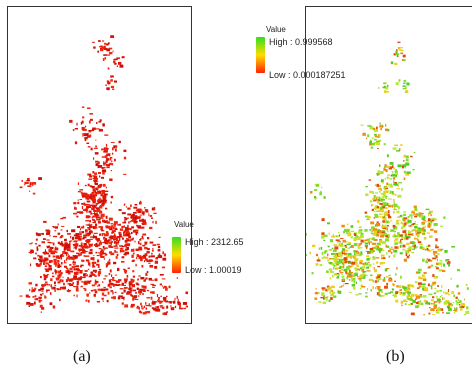  Describe the element at coordinates (184, 224) in the screenshot. I see `legend-title-a: Value` at that location.